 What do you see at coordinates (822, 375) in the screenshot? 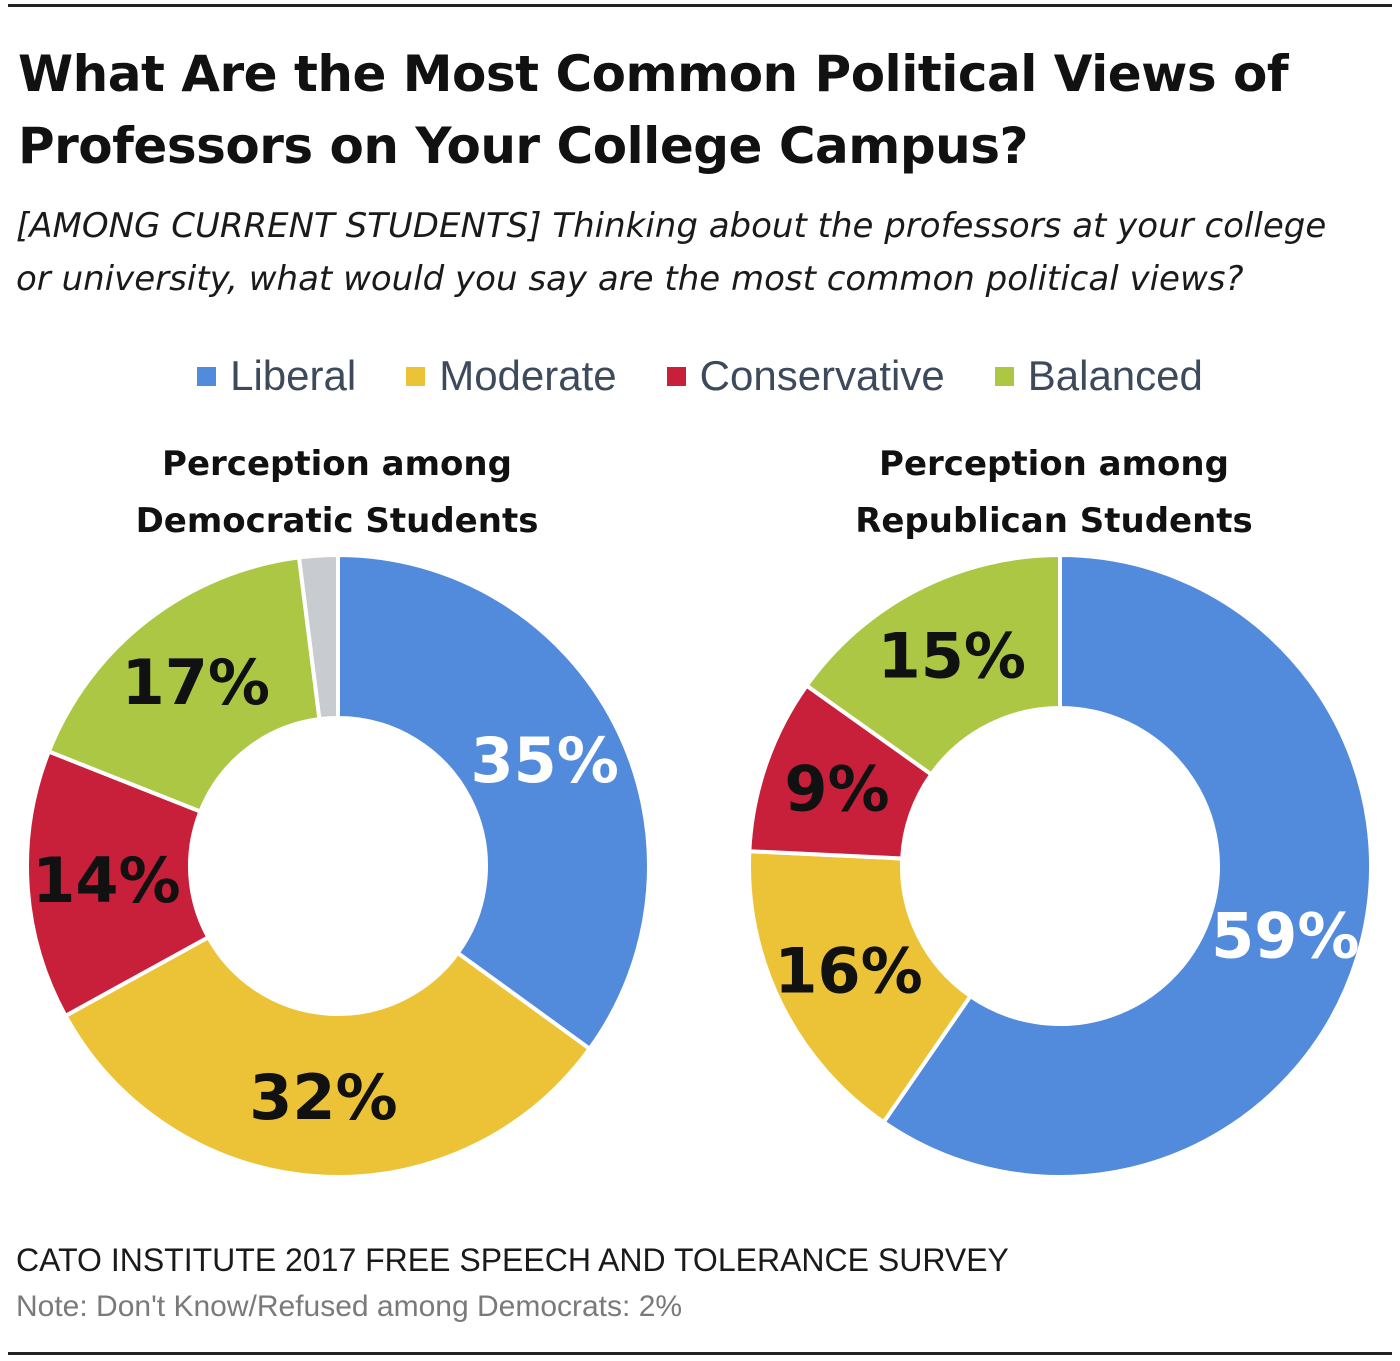
I see `legend-label-conservative: Conservative` at bounding box center [822, 375].